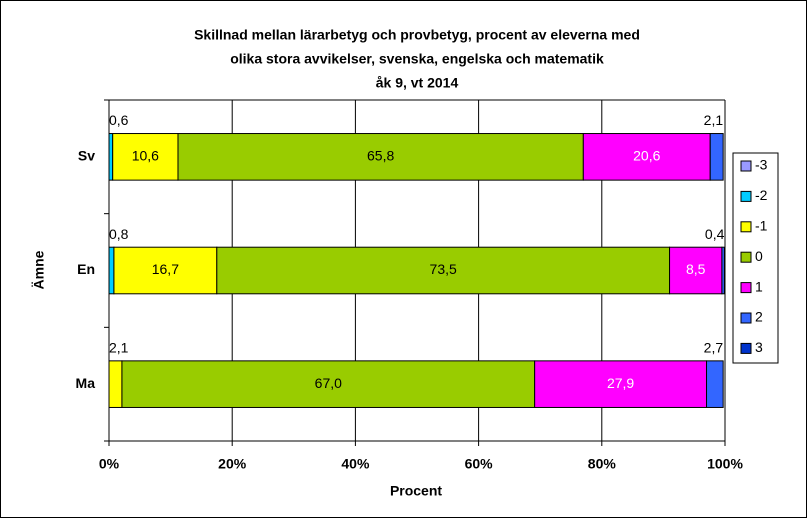  I want to click on data-label: 0,8, so click(119, 234).